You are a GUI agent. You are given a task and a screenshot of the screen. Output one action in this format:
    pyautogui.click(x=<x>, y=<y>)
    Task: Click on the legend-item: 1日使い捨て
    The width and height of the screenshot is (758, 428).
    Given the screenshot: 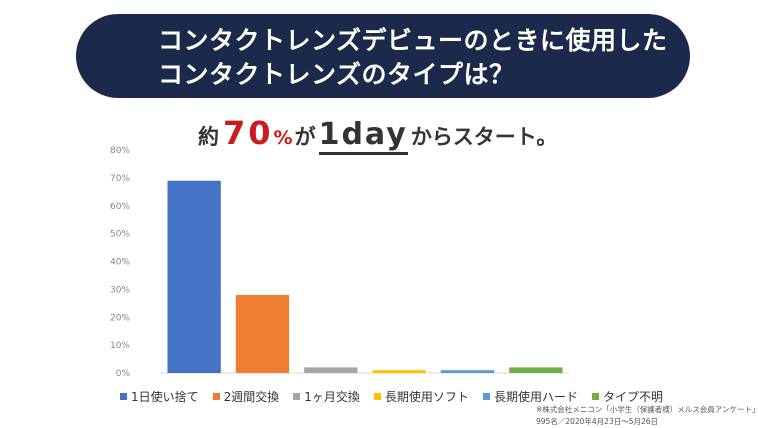 What is the action you would take?
    pyautogui.click(x=159, y=396)
    